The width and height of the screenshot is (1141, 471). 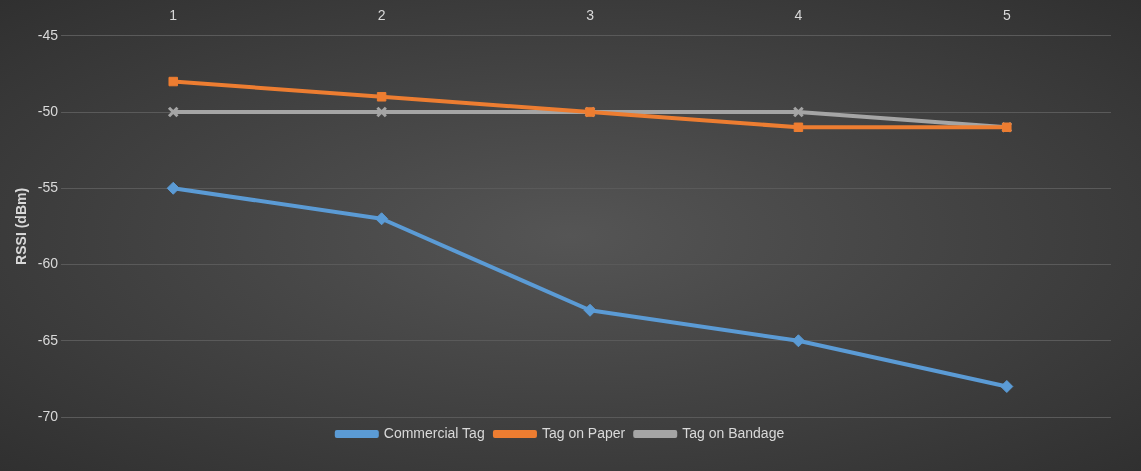 I want to click on y-tick-label: -45, so click(x=48, y=34).